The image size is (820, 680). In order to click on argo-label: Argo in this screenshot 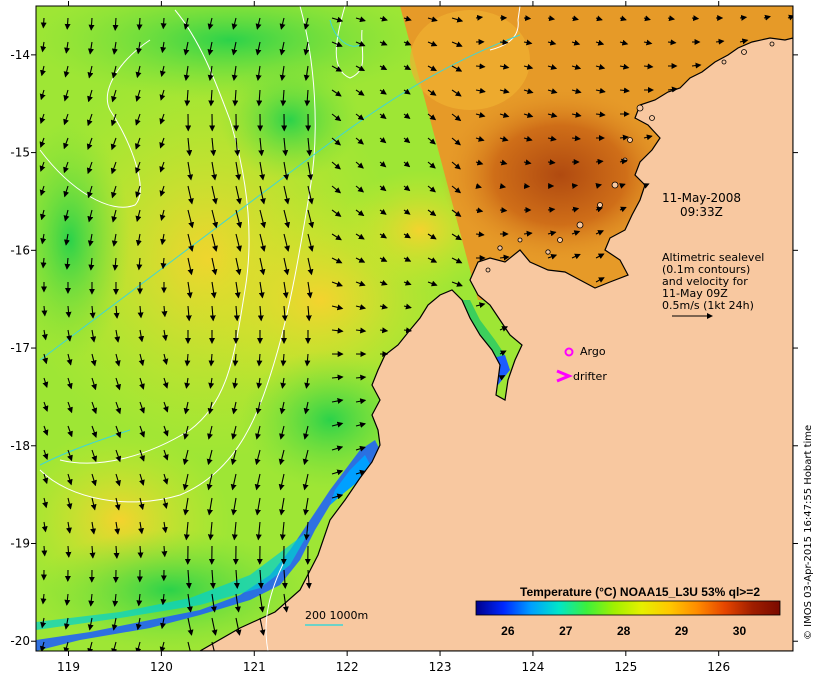, I will do `click(593, 351)`.